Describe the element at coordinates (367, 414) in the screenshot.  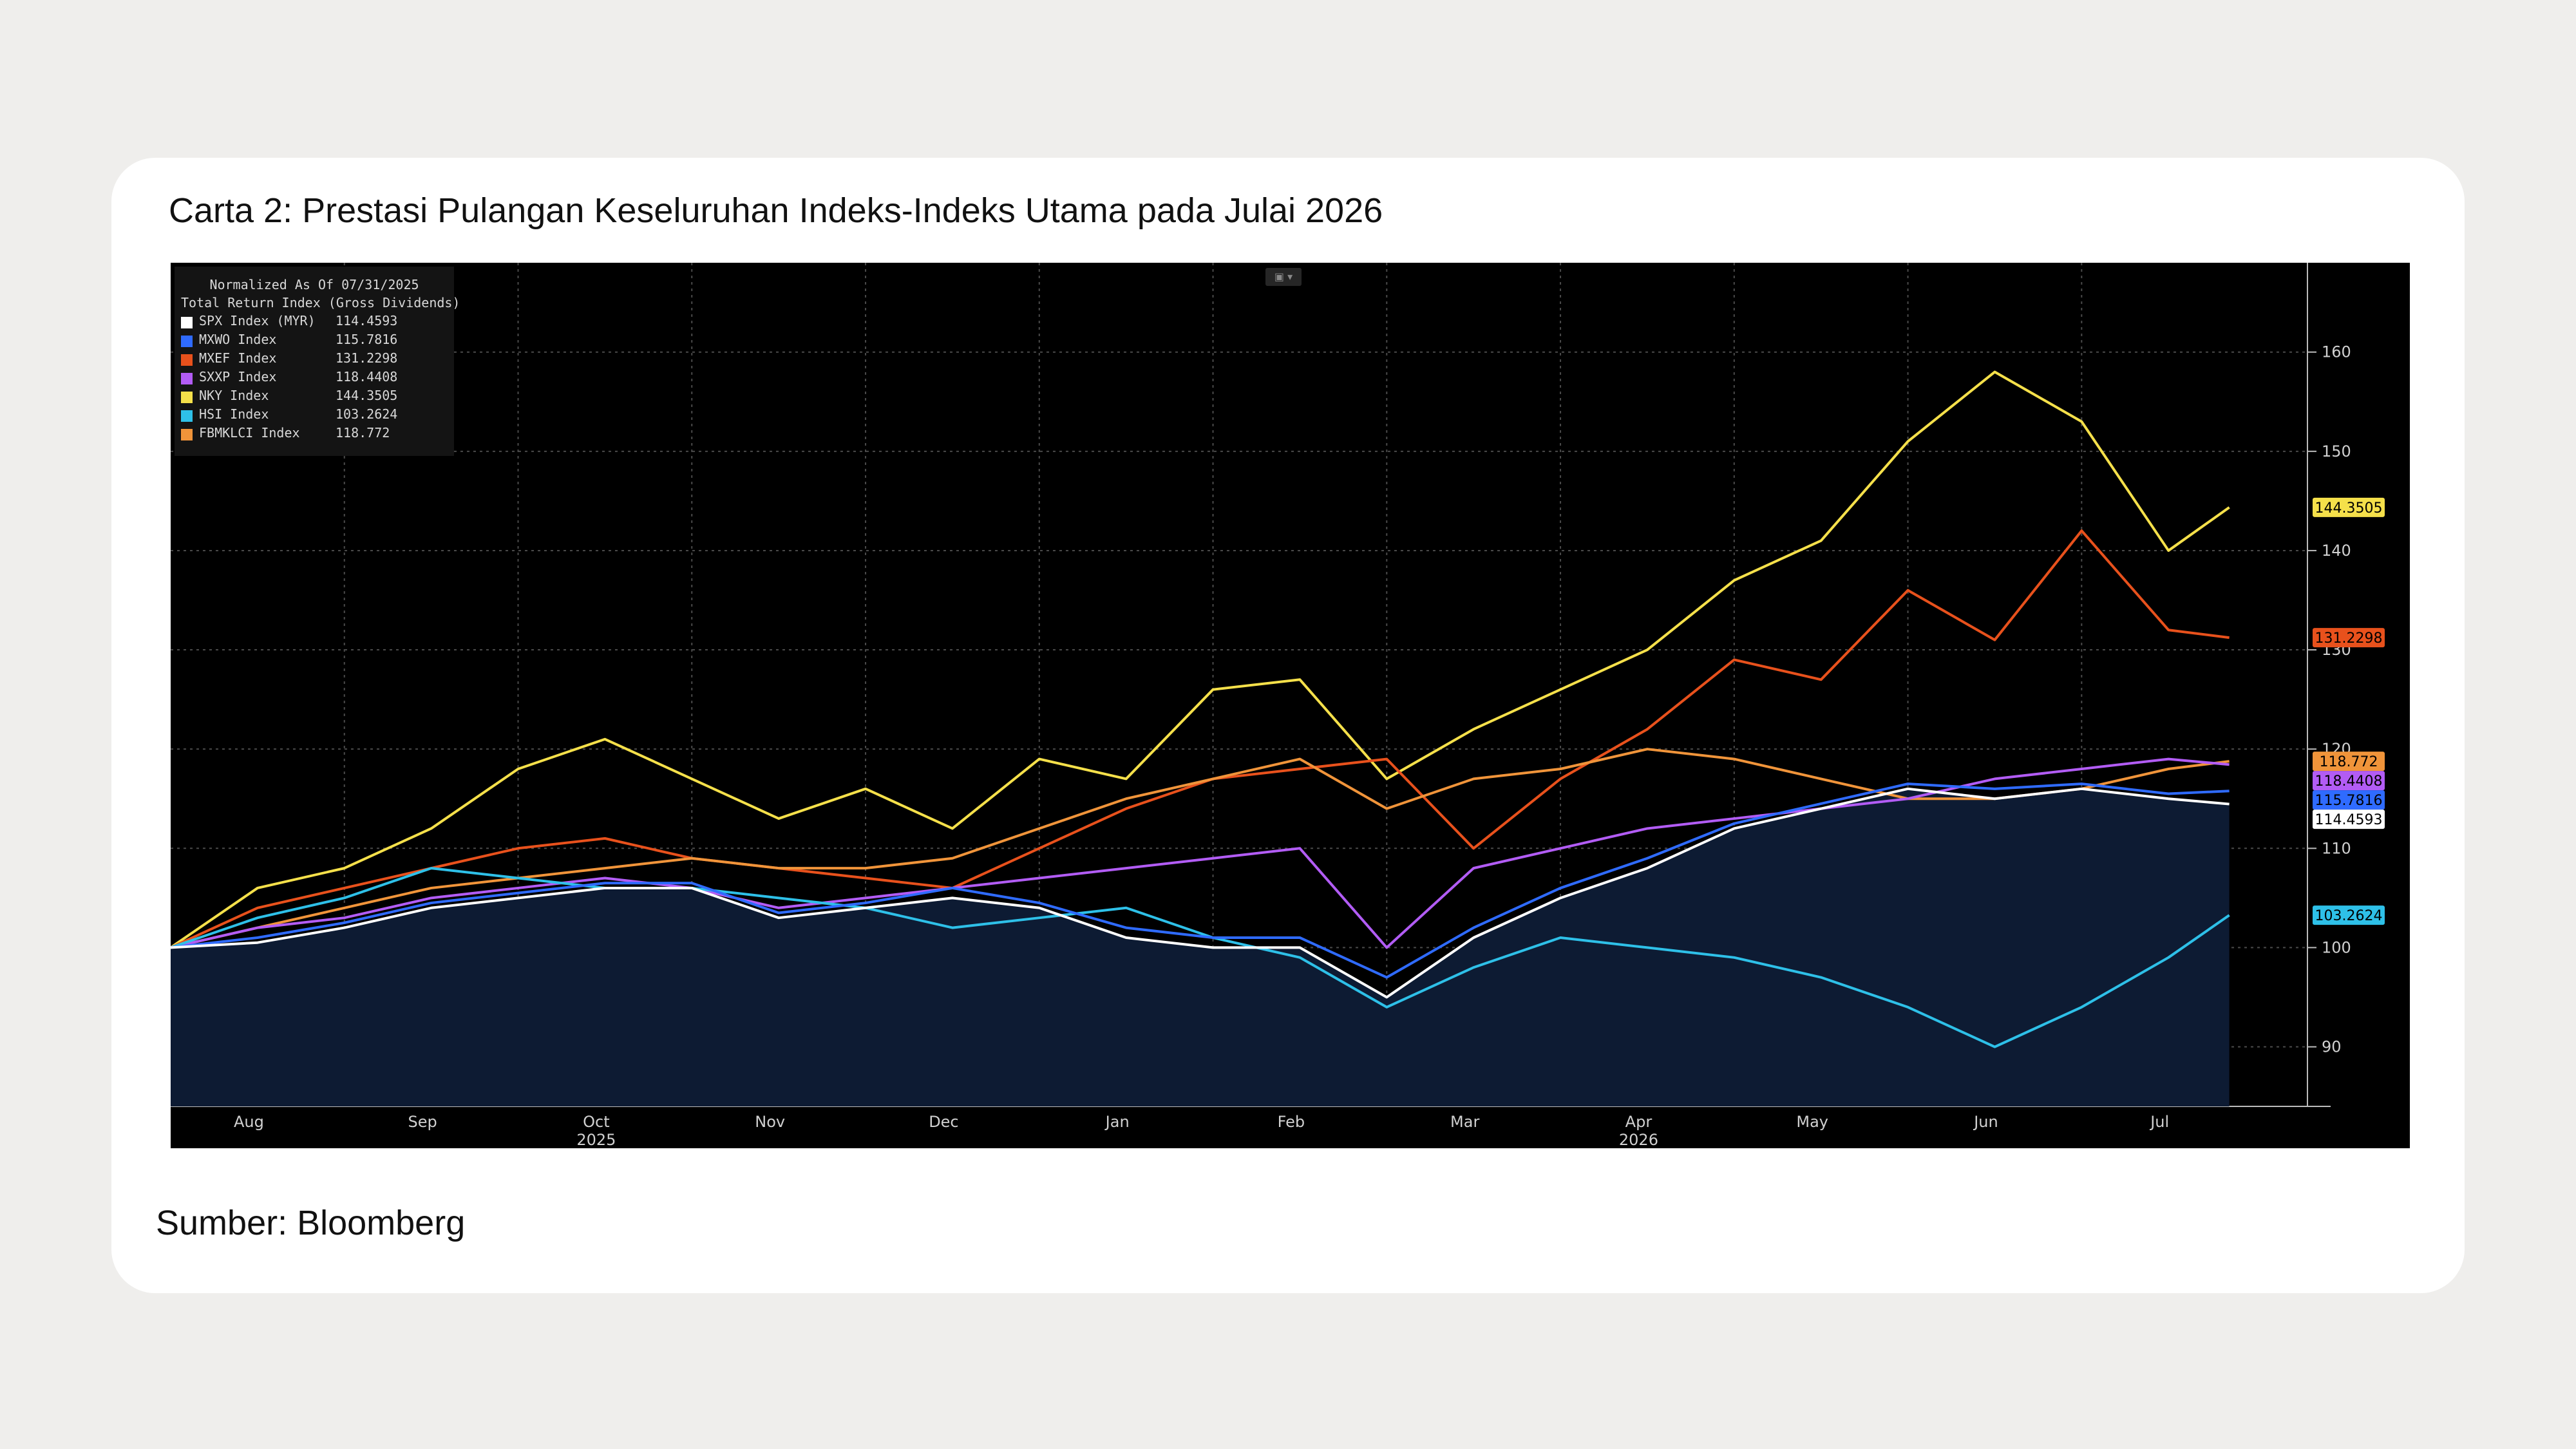
I see `legend-series-value: 103.2624` at that location.